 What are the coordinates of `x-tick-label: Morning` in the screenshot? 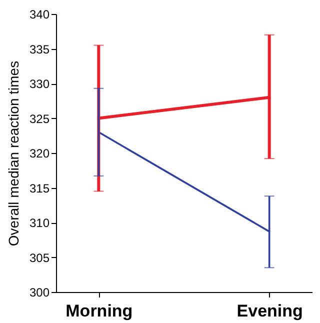 It's located at (99, 311).